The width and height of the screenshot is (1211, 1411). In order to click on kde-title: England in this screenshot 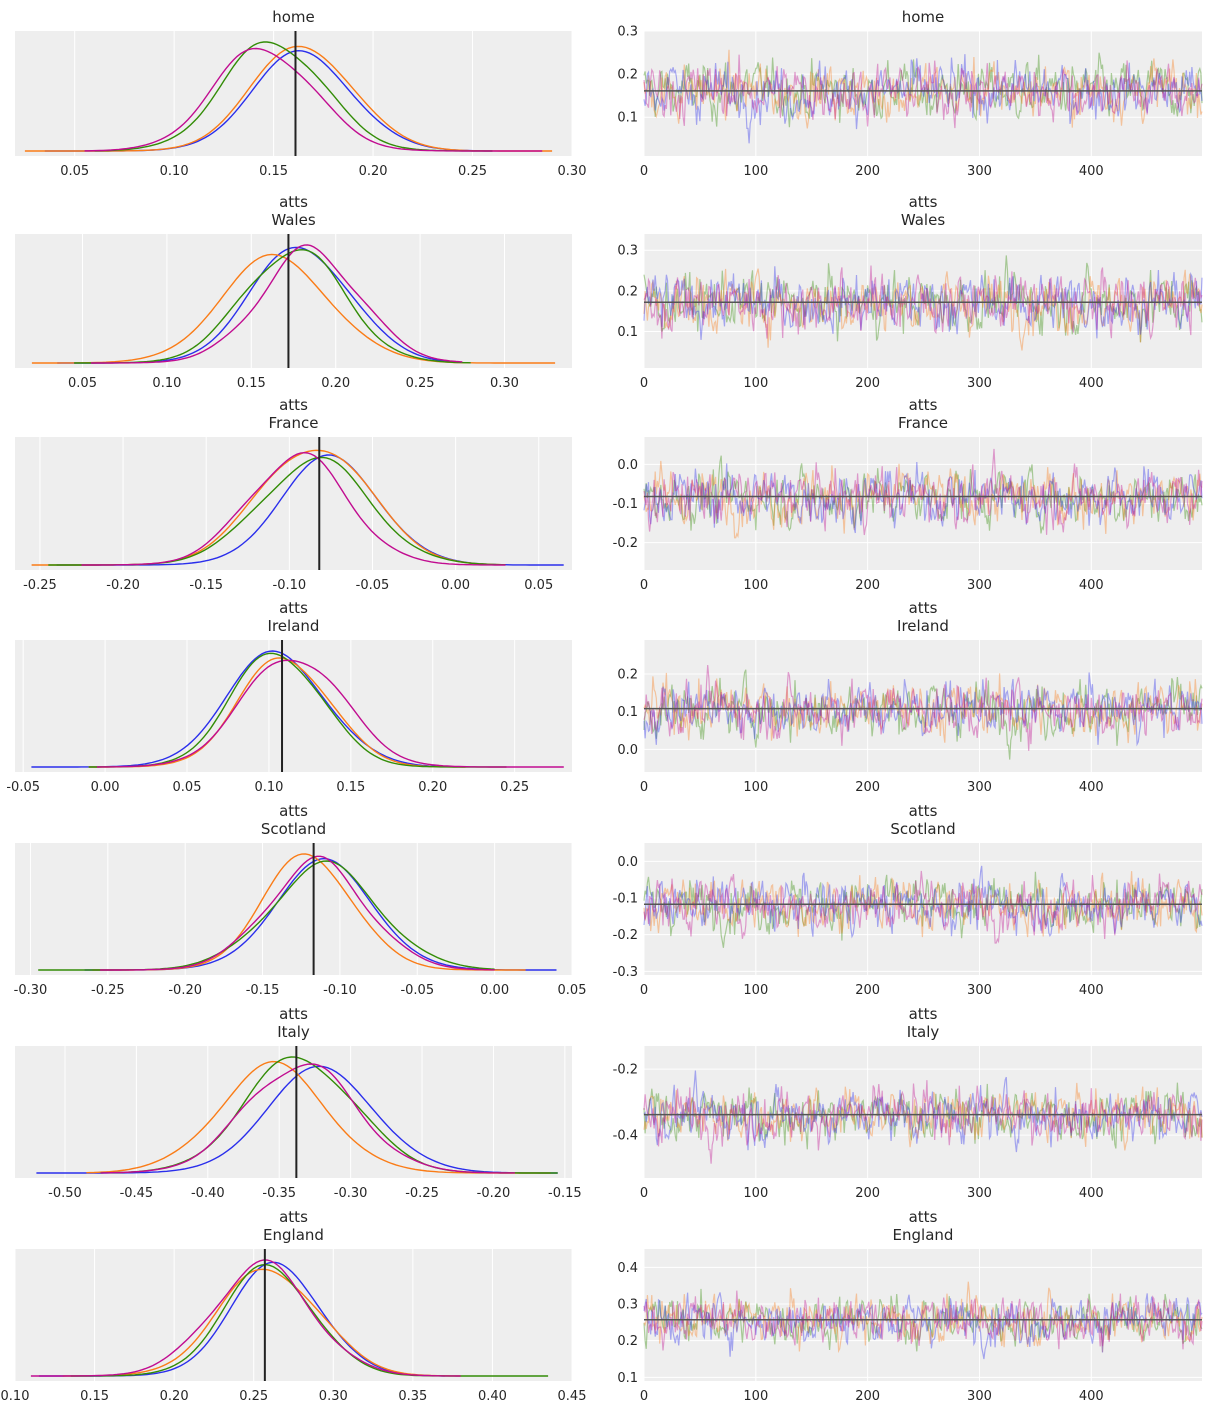, I will do `click(293, 1235)`.